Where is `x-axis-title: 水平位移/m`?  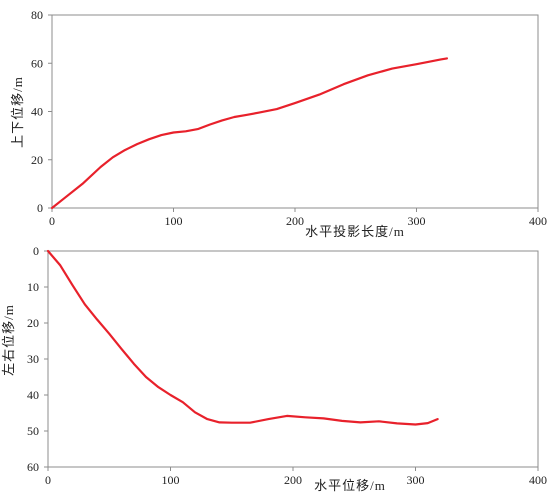 x-axis-title: 水平位移/m is located at coordinates (350, 485).